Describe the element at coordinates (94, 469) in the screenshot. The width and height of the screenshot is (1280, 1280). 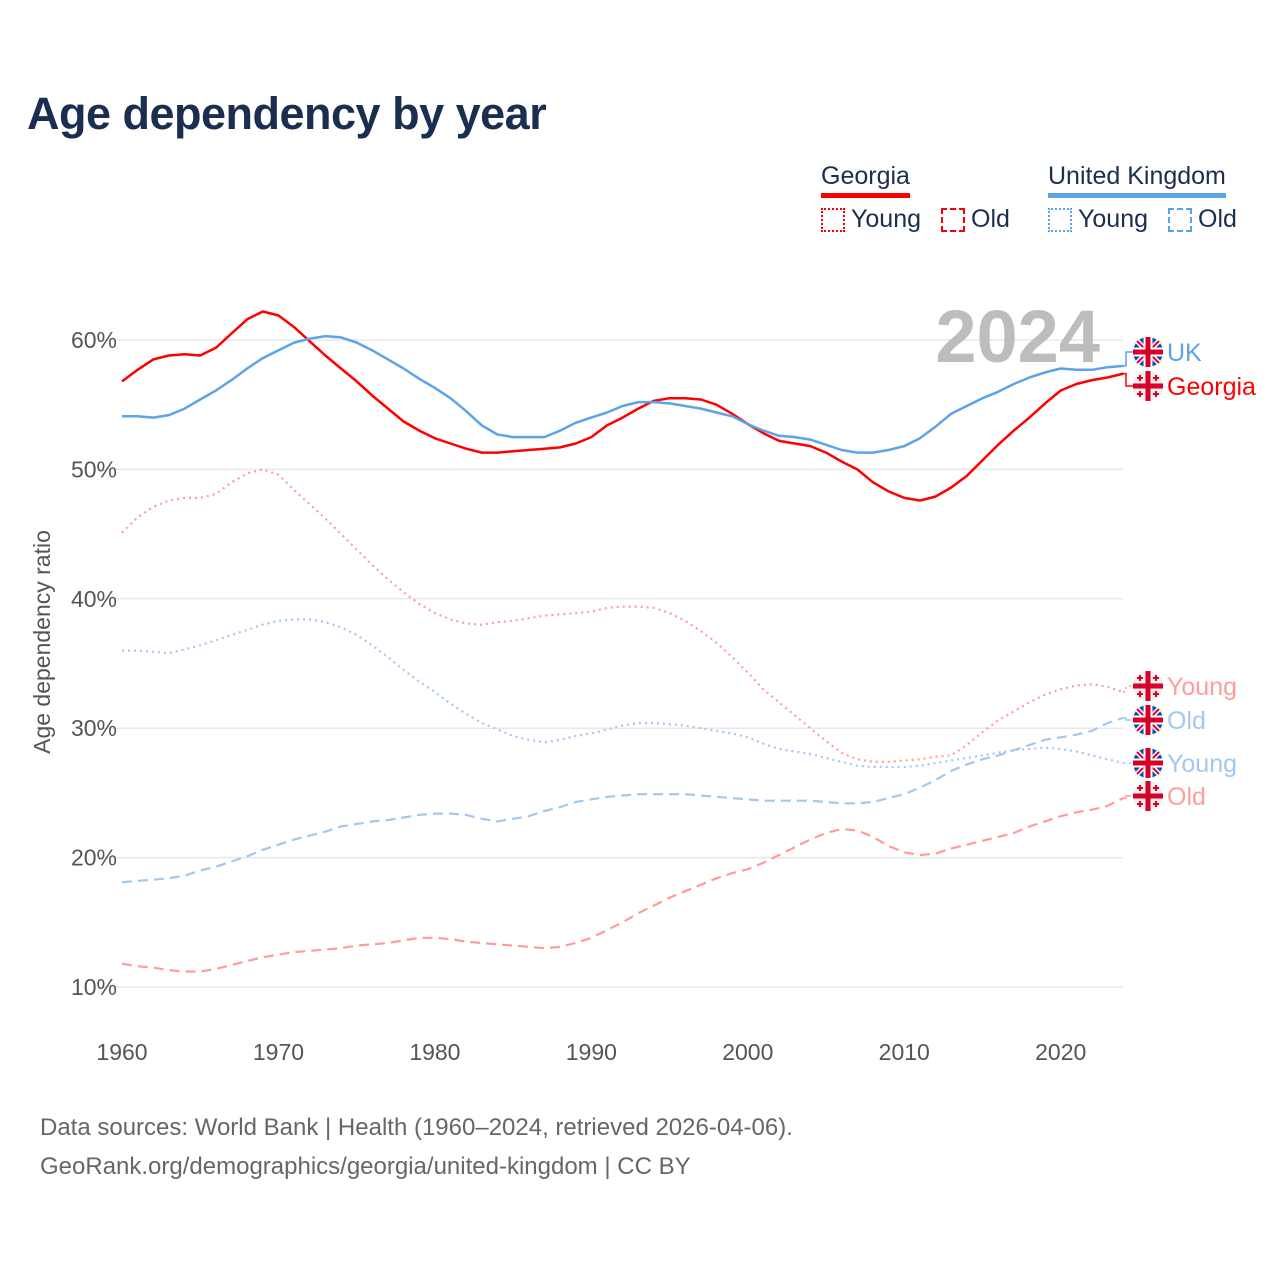
I see `y-tick-label: 50%` at that location.